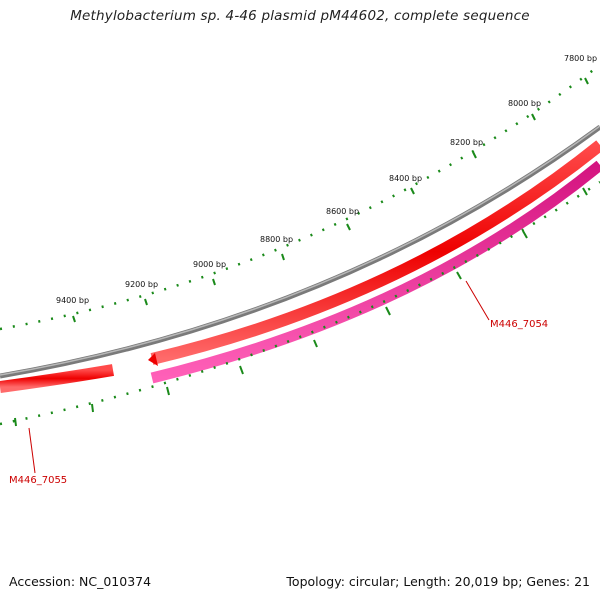 This screenshot has width=600, height=600. What do you see at coordinates (342, 211) in the screenshot?
I see `scale-label-8600: 8600 bp` at bounding box center [342, 211].